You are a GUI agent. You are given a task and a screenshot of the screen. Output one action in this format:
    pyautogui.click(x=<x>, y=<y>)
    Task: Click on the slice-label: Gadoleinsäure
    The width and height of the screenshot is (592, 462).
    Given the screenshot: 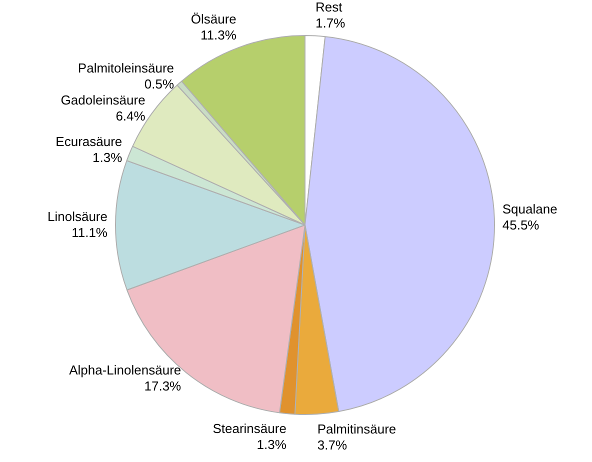 What is the action you would take?
    pyautogui.click(x=103, y=100)
    